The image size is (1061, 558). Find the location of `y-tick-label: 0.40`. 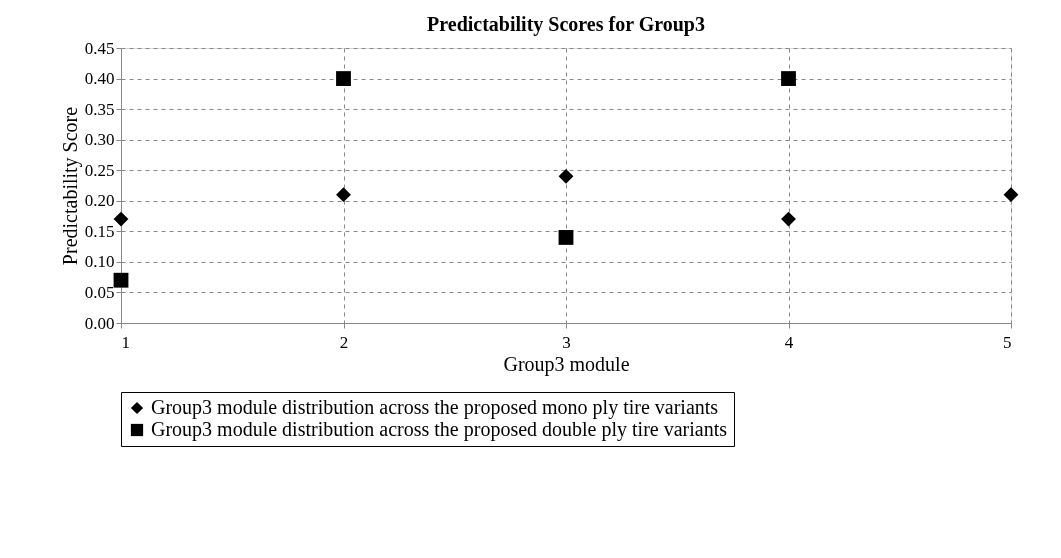

y-tick-label: 0.40 is located at coordinates (99, 79).